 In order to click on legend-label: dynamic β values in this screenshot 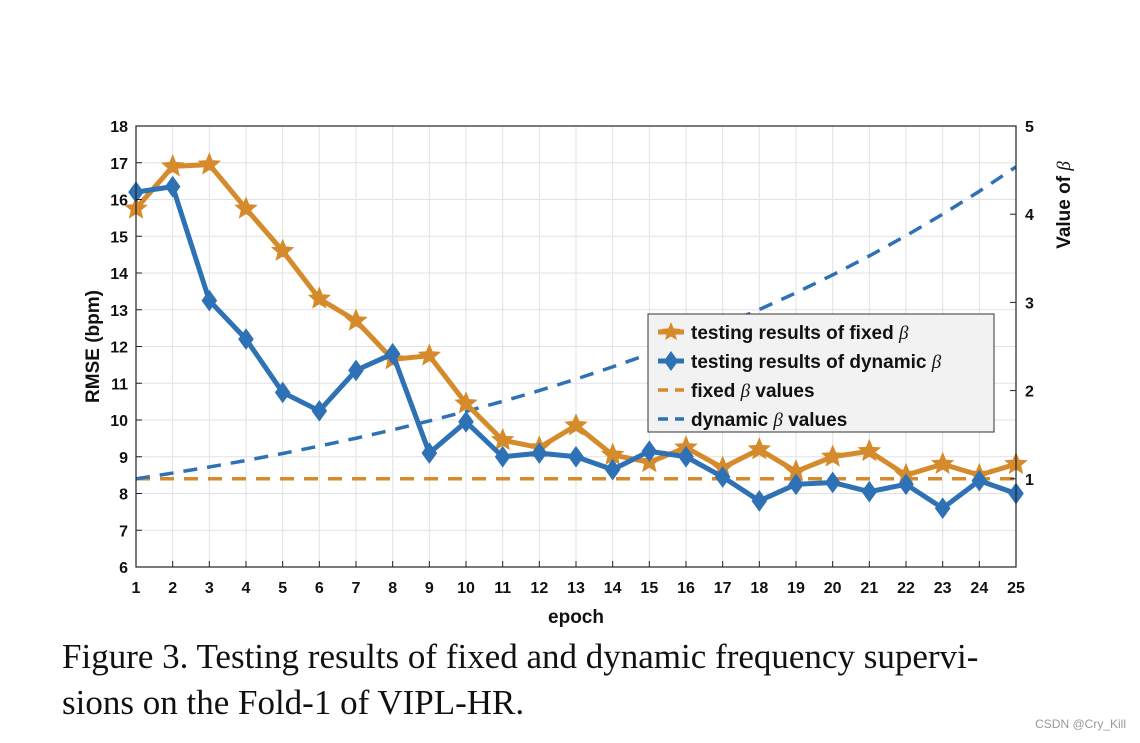, I will do `click(769, 420)`.